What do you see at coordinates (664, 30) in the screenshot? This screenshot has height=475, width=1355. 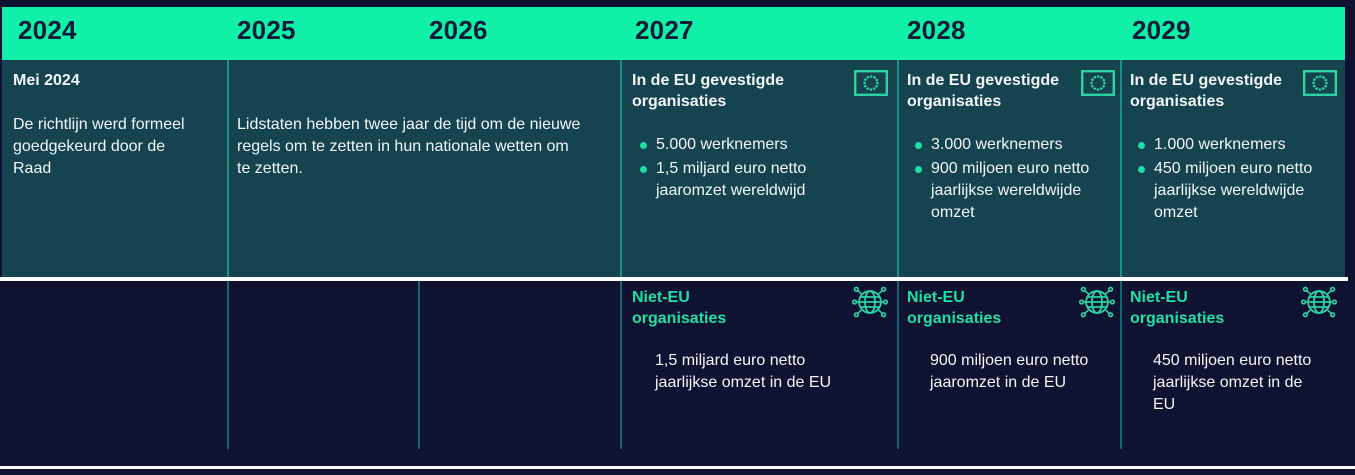 I see `year-label-2027: 2027` at bounding box center [664, 30].